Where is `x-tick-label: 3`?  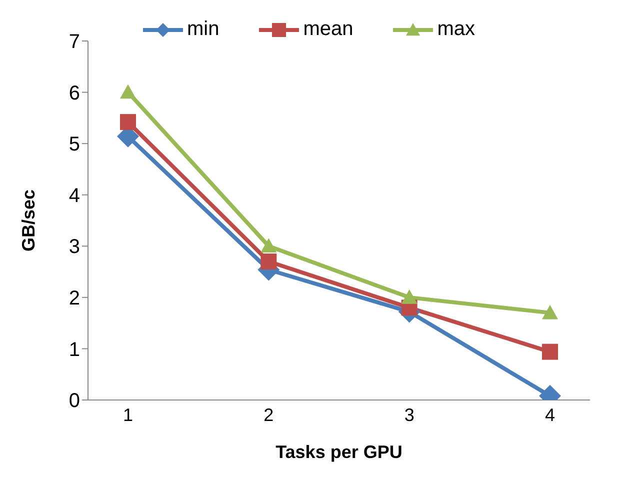
x-tick-label: 3 is located at coordinates (409, 414).